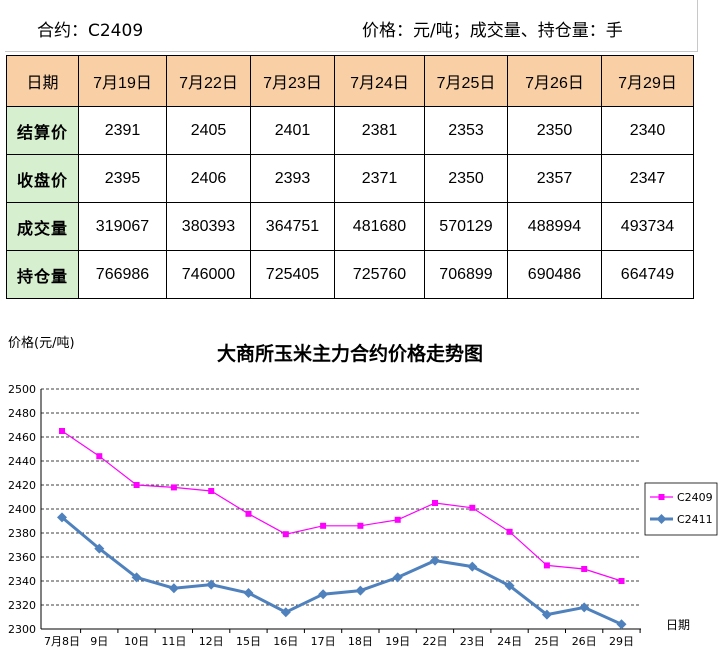  I want to click on table-cell: 706899, so click(466, 274).